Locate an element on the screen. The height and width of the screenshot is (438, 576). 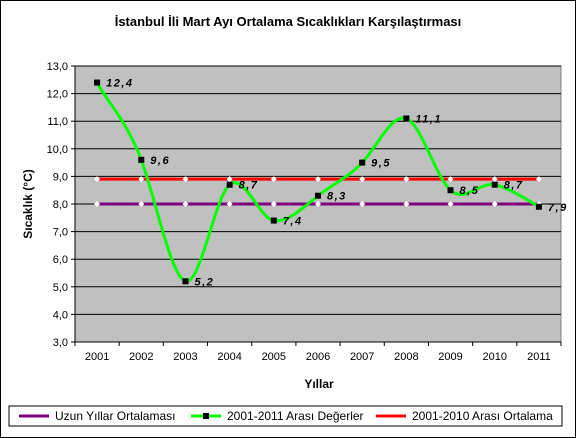
y-tick-label: 9,0 is located at coordinates (60, 177).